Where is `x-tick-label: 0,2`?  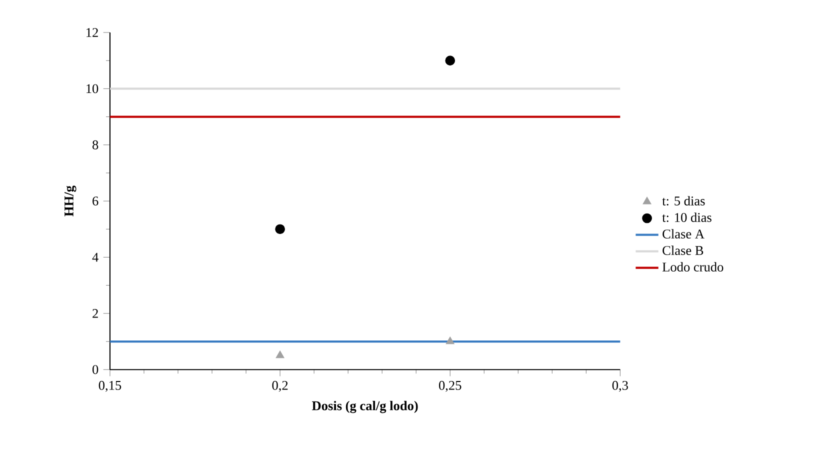 x-tick-label: 0,2 is located at coordinates (280, 386).